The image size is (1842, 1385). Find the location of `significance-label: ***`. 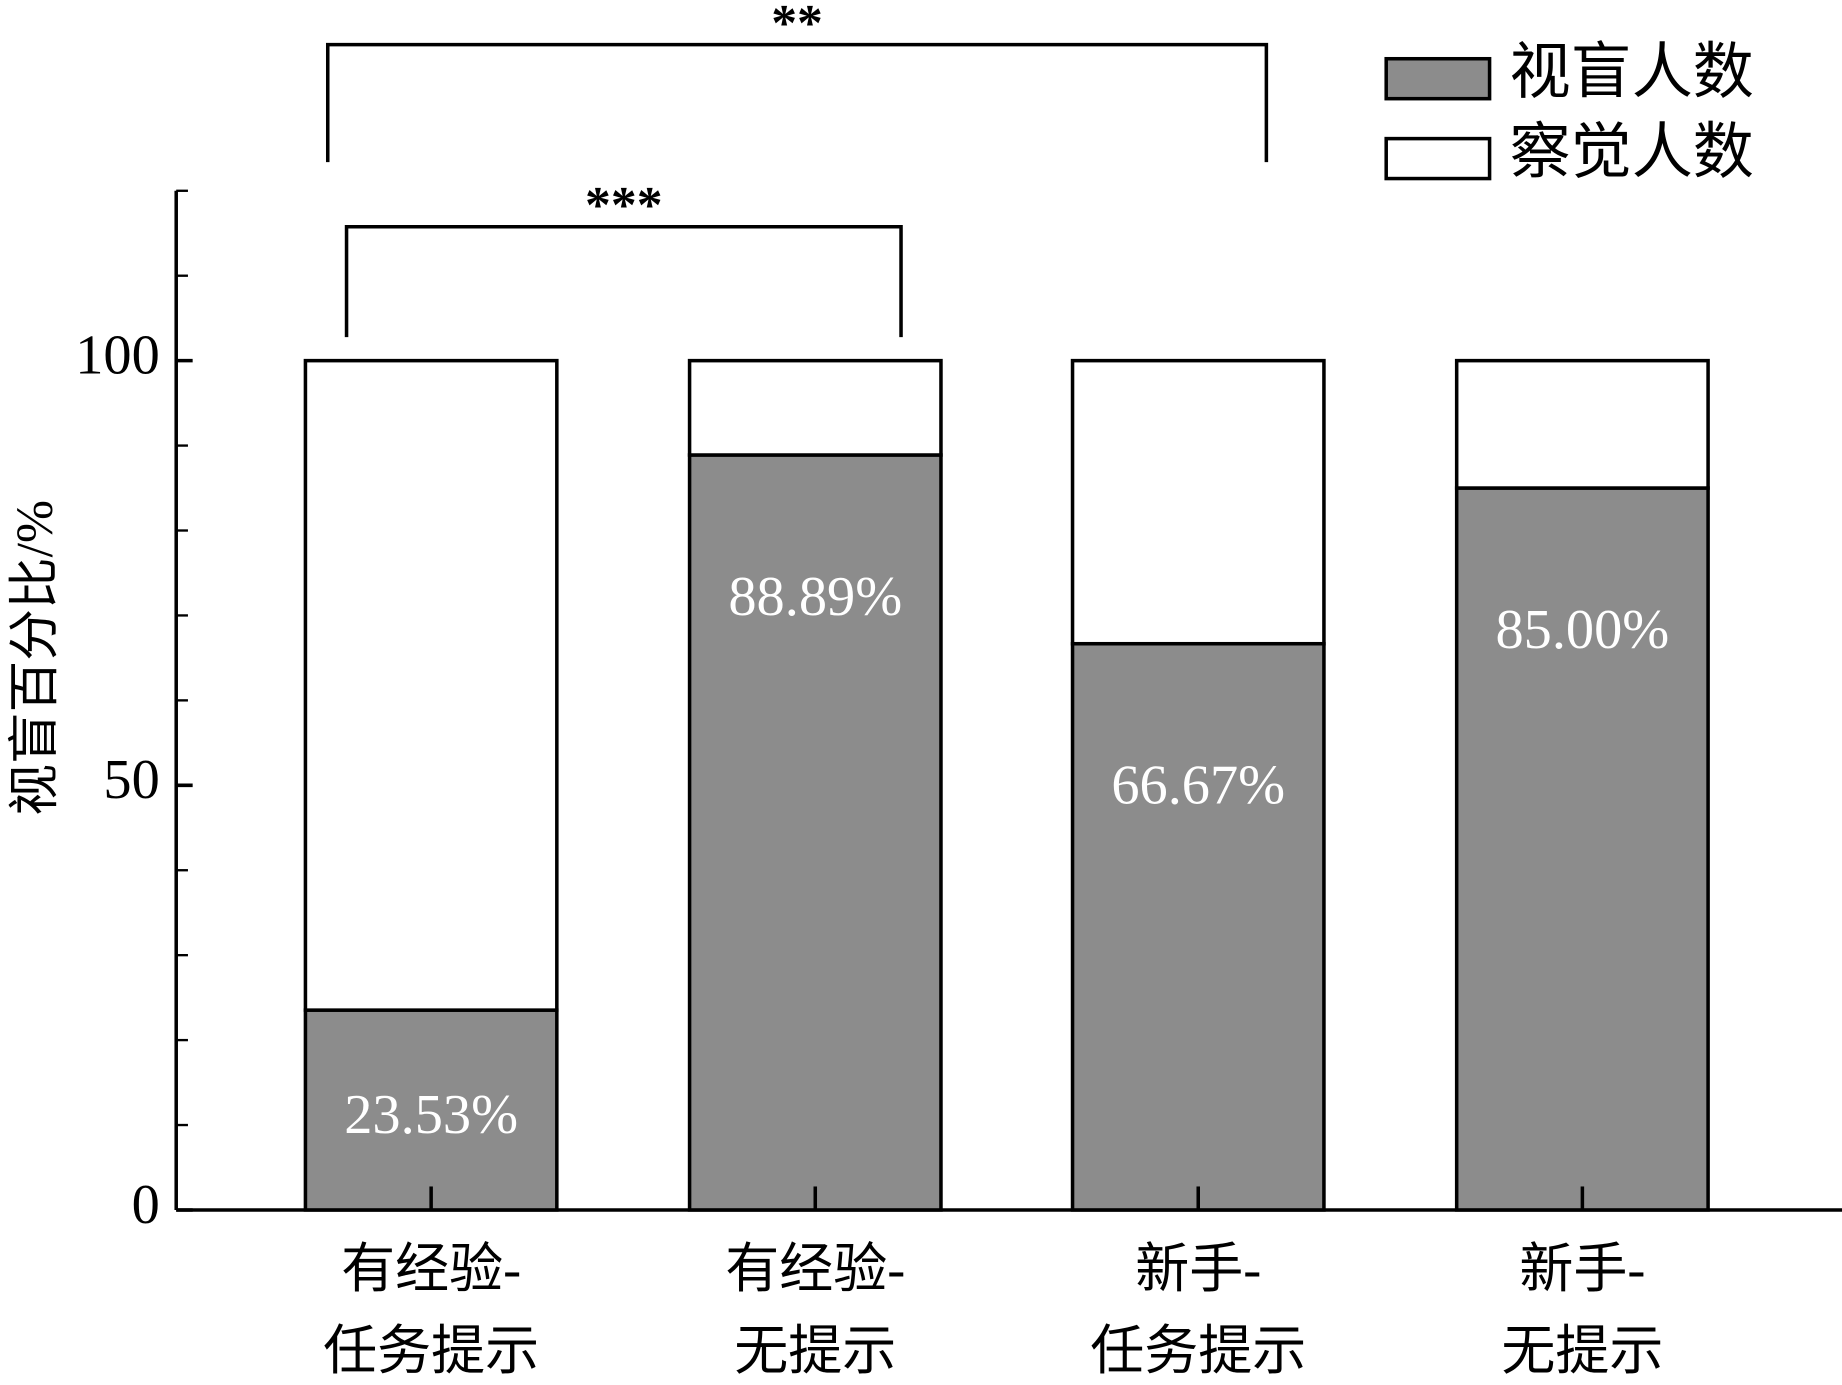

significance-label: *** is located at coordinates (624, 205).